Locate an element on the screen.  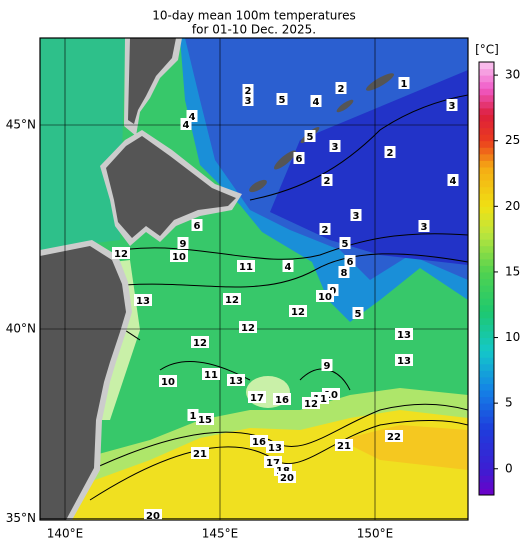
colorbar-tick-label: 0 is located at coordinates (509, 468).